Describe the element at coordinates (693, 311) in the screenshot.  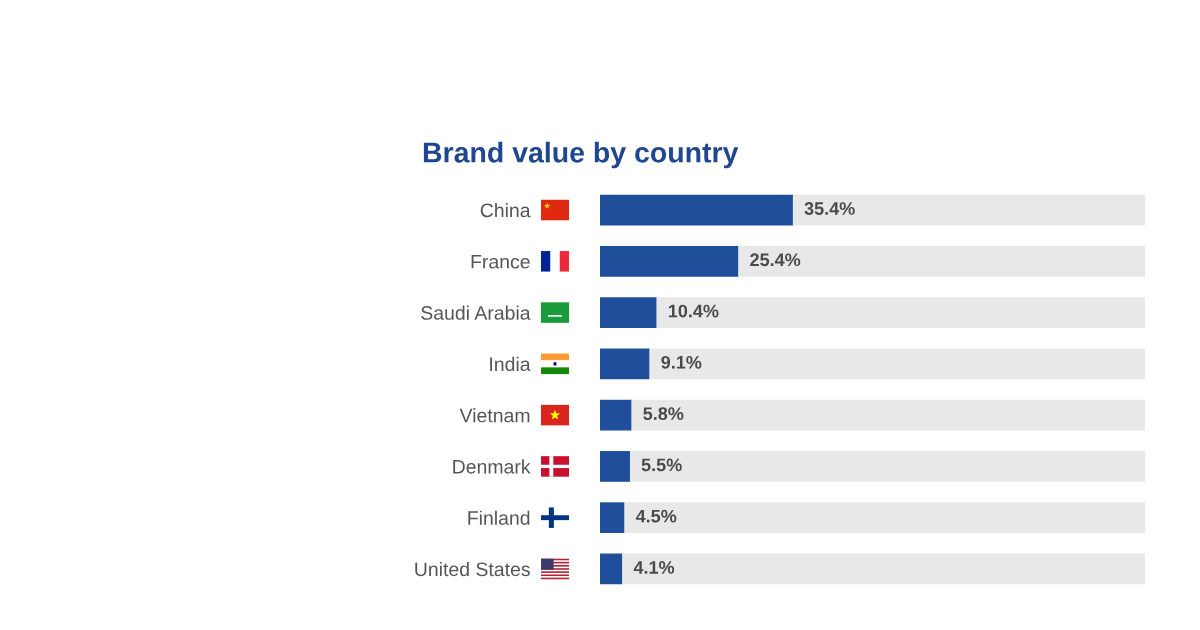
I see `data-label: 10.4%` at that location.